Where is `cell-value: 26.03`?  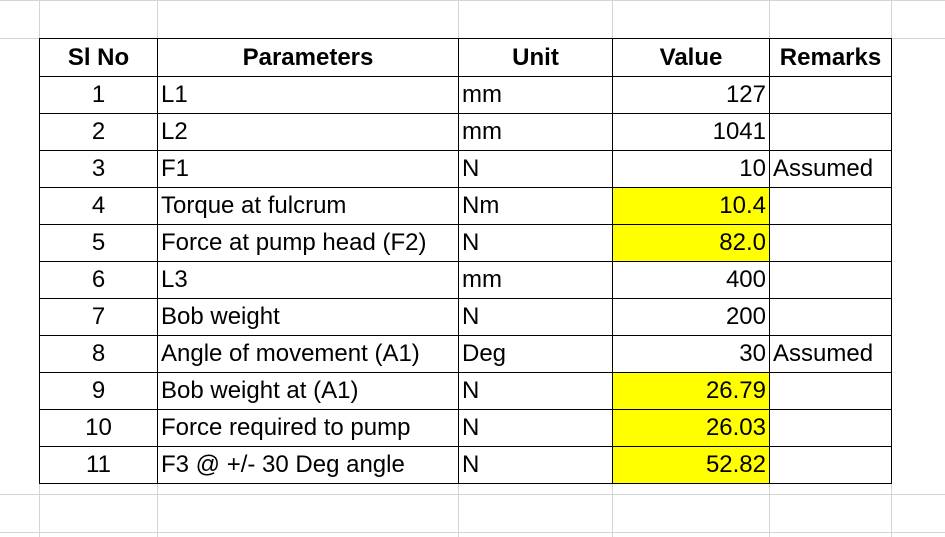 cell-value: 26.03 is located at coordinates (691, 428).